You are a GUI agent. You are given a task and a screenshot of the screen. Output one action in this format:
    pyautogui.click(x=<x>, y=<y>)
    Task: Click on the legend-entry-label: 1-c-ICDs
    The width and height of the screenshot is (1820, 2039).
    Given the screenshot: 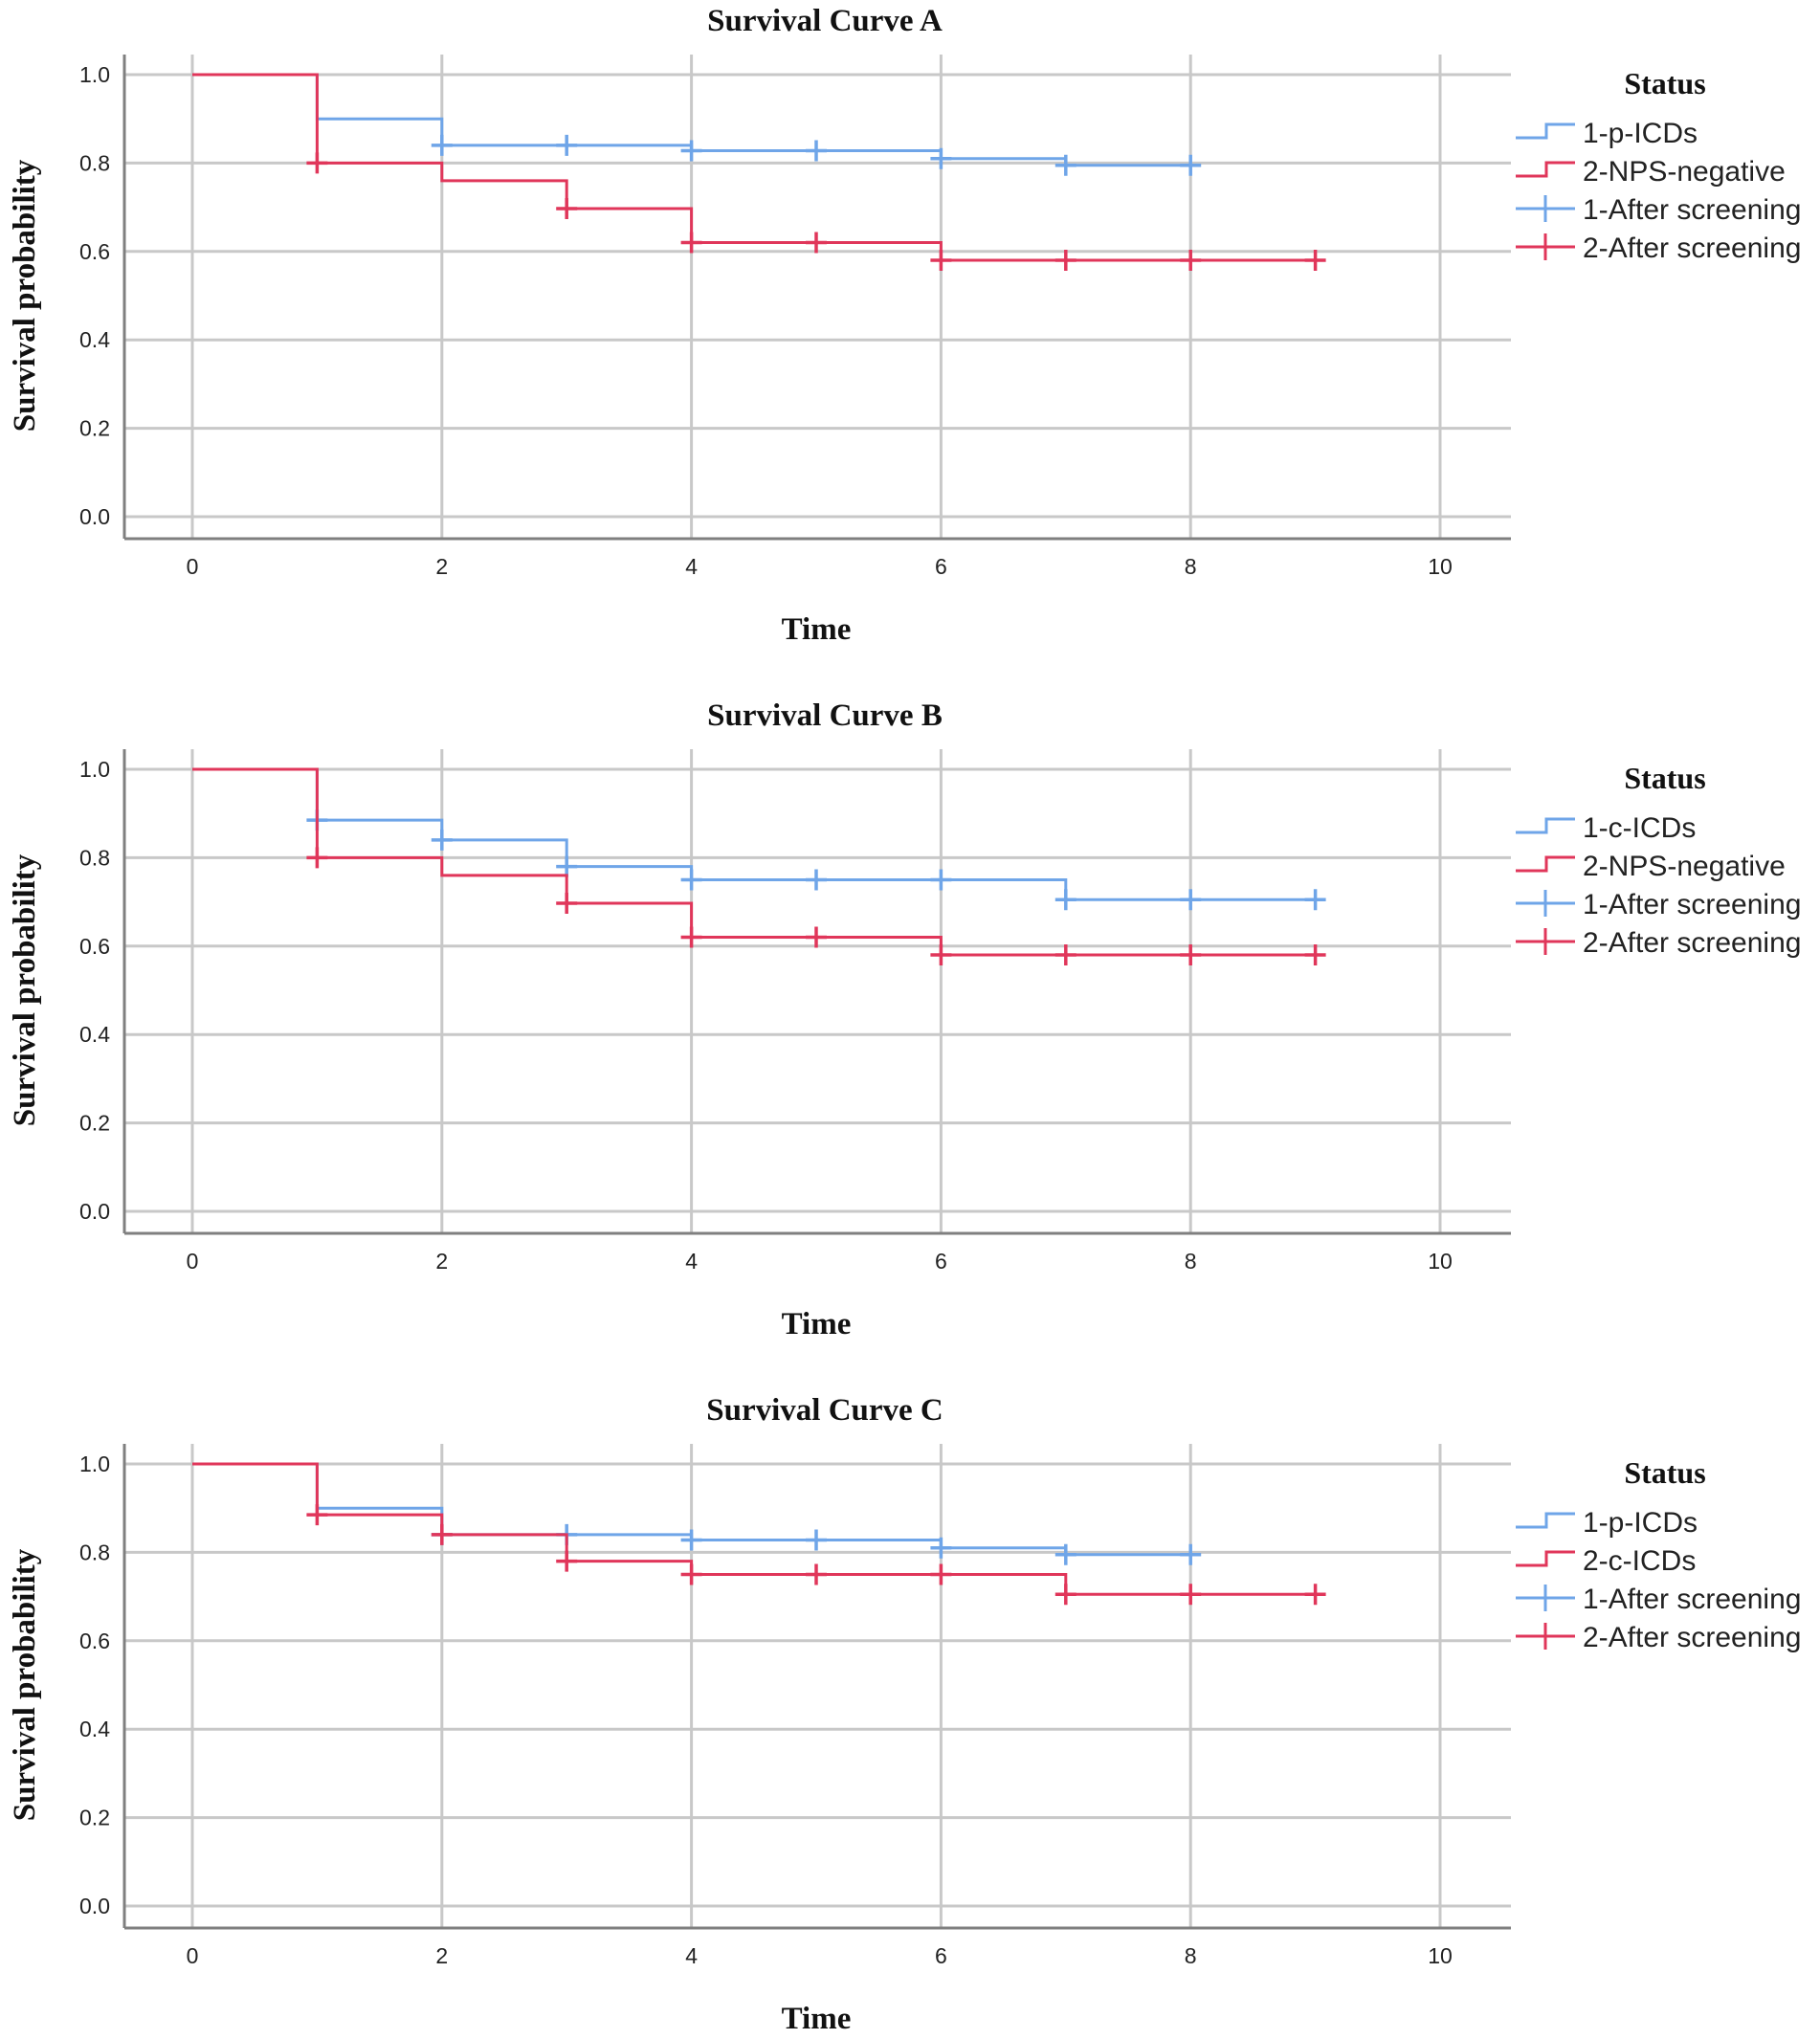 What is the action you would take?
    pyautogui.click(x=1640, y=828)
    